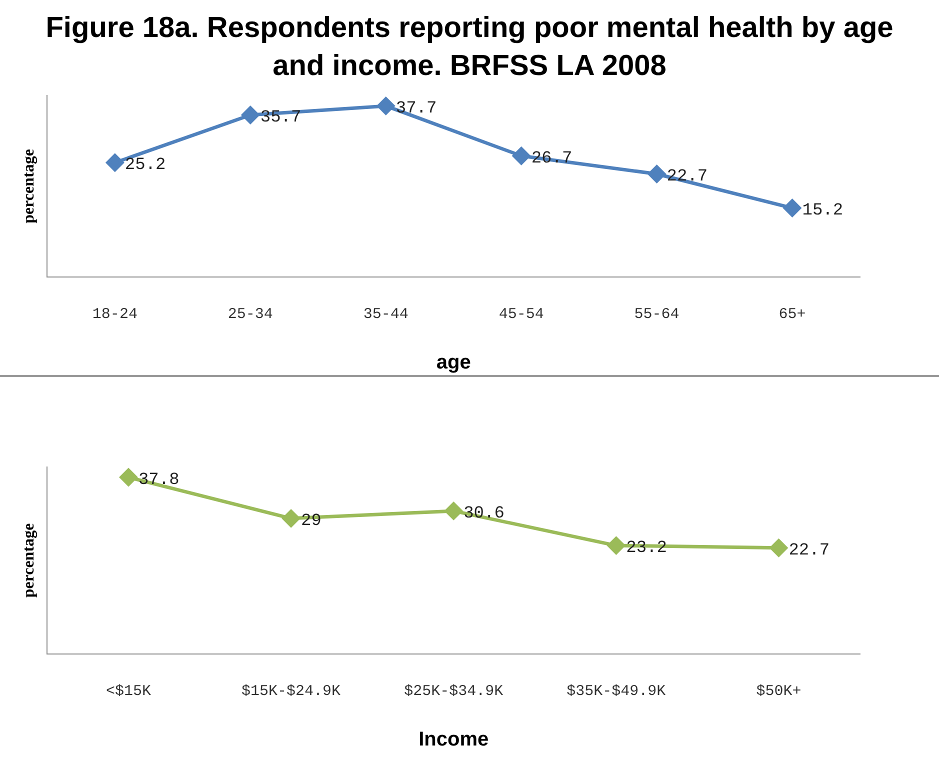 Image resolution: width=939 pixels, height=764 pixels. What do you see at coordinates (115, 315) in the screenshot?
I see `x-tick-label: 18-24` at bounding box center [115, 315].